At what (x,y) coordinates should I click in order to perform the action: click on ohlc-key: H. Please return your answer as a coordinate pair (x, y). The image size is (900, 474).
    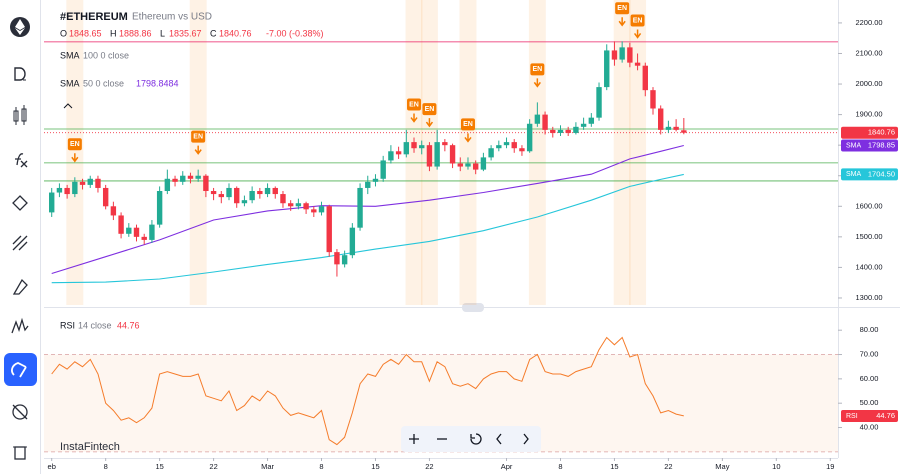
    Looking at the image, I should click on (113, 33).